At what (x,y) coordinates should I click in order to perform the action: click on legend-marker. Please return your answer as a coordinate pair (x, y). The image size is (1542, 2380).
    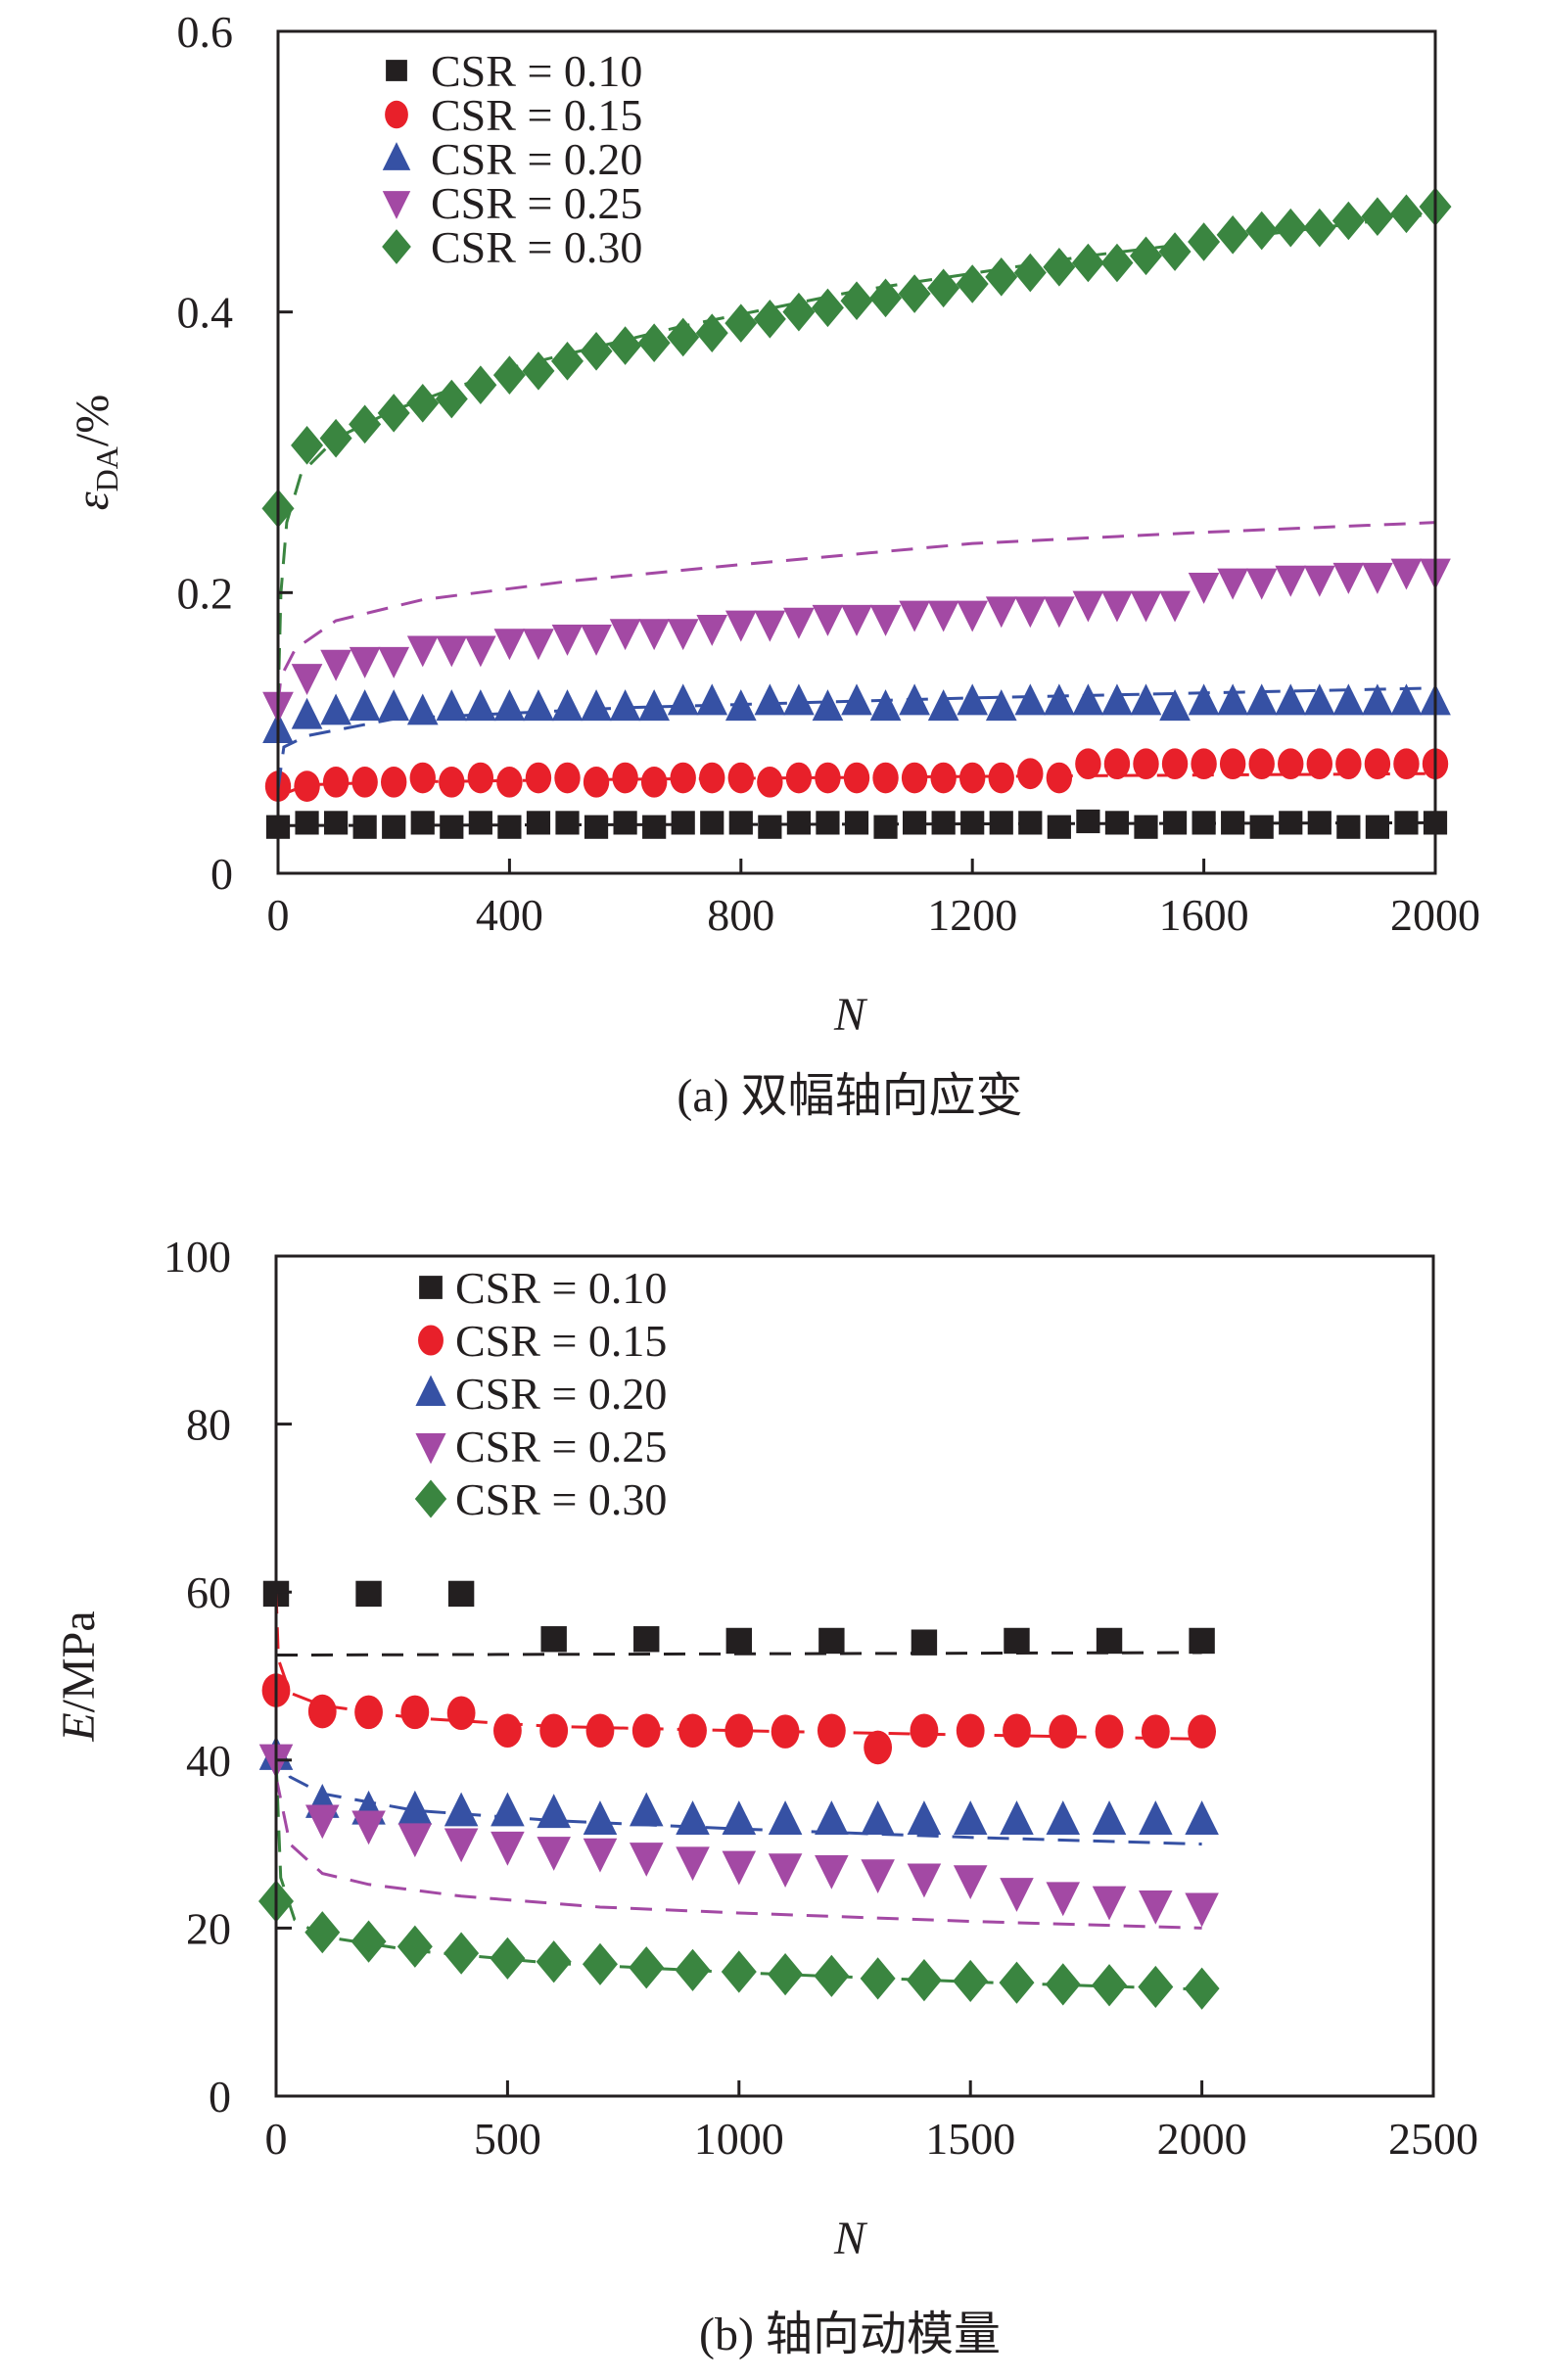
    Looking at the image, I should click on (396, 205).